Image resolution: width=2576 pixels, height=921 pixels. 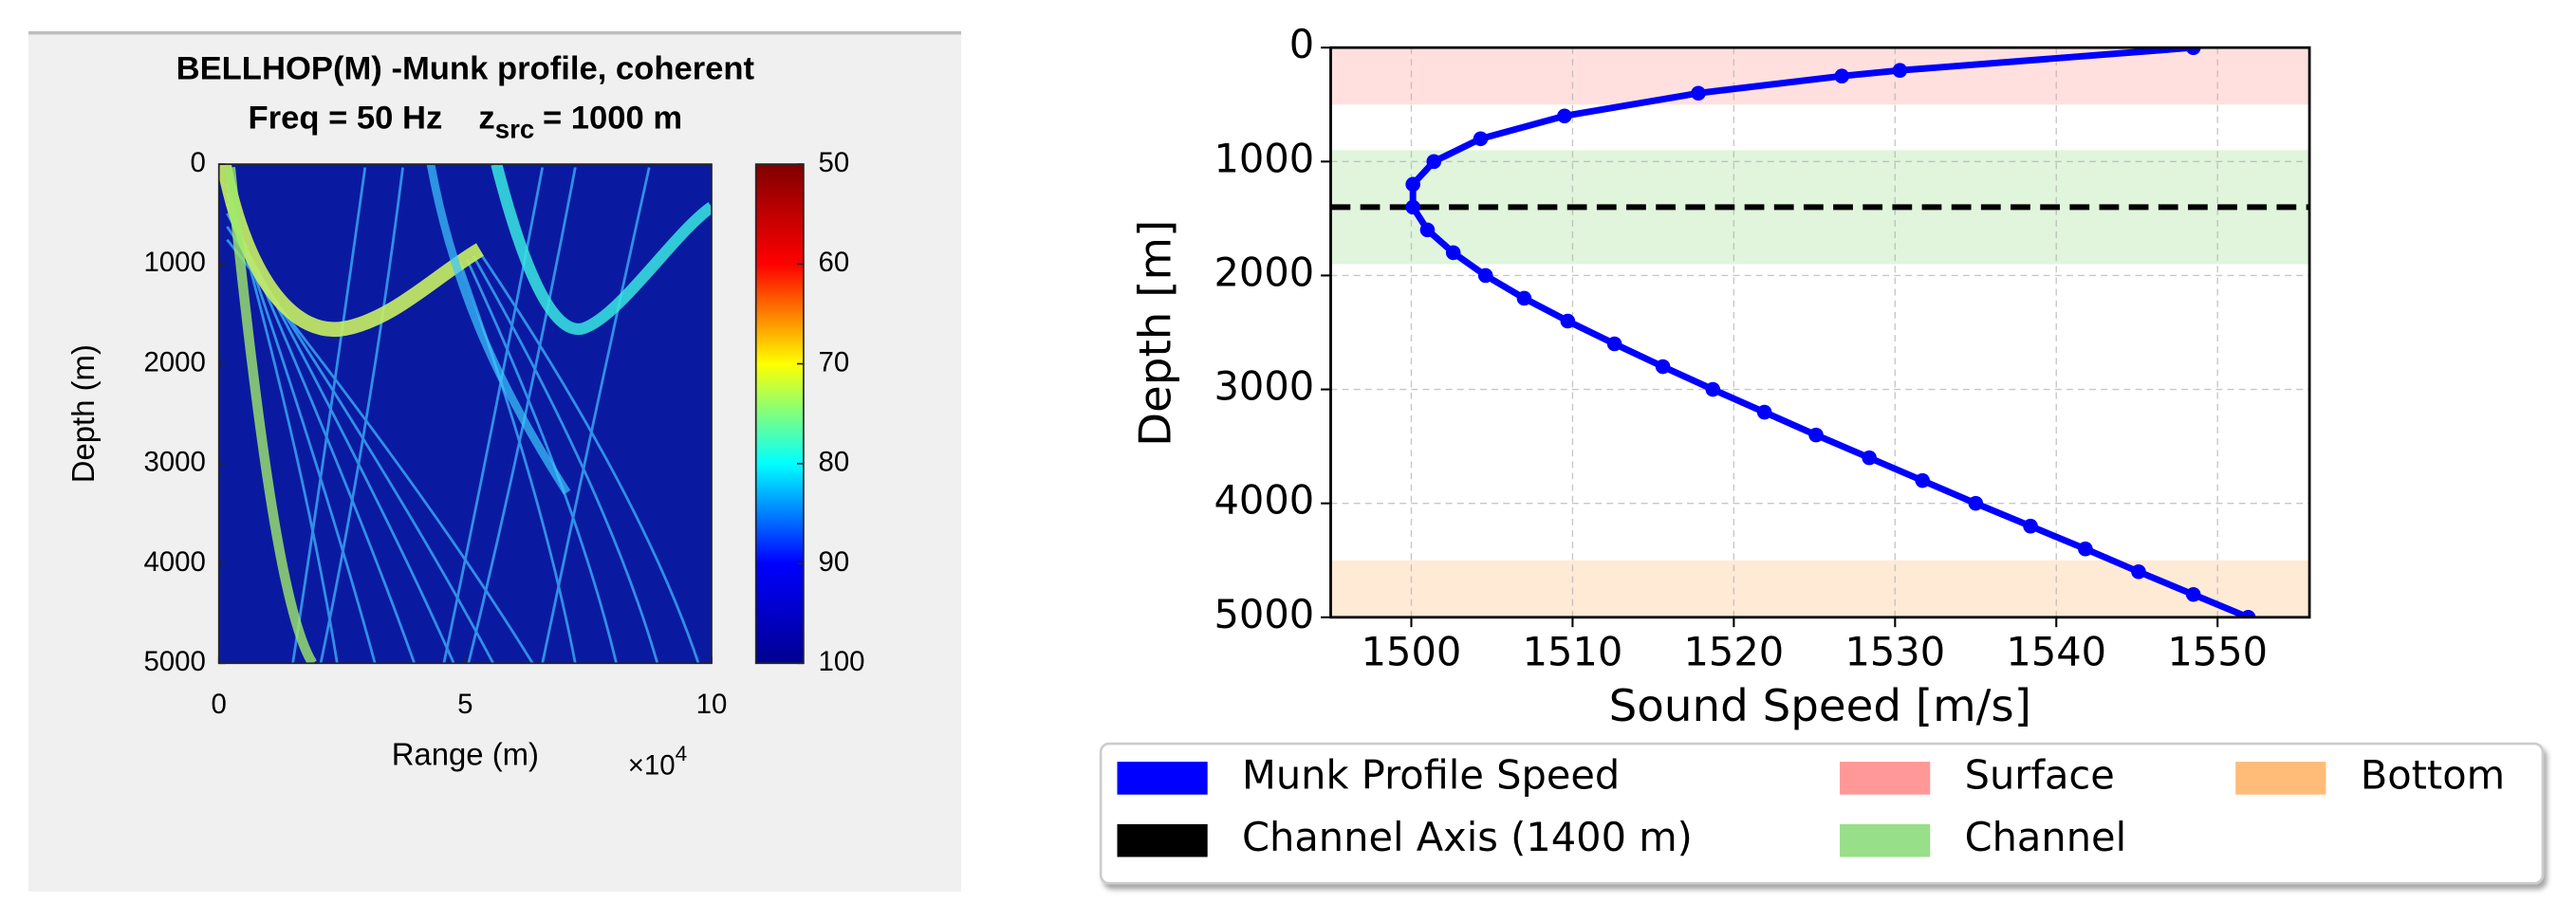 I want to click on x-tick-label: 1540, so click(x=2056, y=652).